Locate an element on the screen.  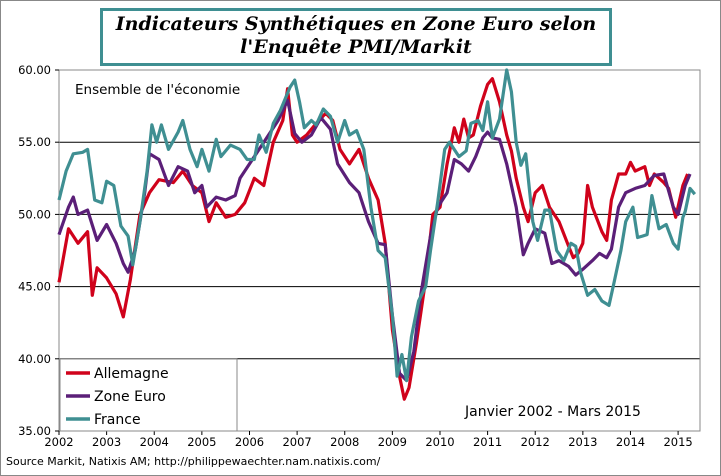
x-tick-label: 2004 is located at coordinates (154, 442).